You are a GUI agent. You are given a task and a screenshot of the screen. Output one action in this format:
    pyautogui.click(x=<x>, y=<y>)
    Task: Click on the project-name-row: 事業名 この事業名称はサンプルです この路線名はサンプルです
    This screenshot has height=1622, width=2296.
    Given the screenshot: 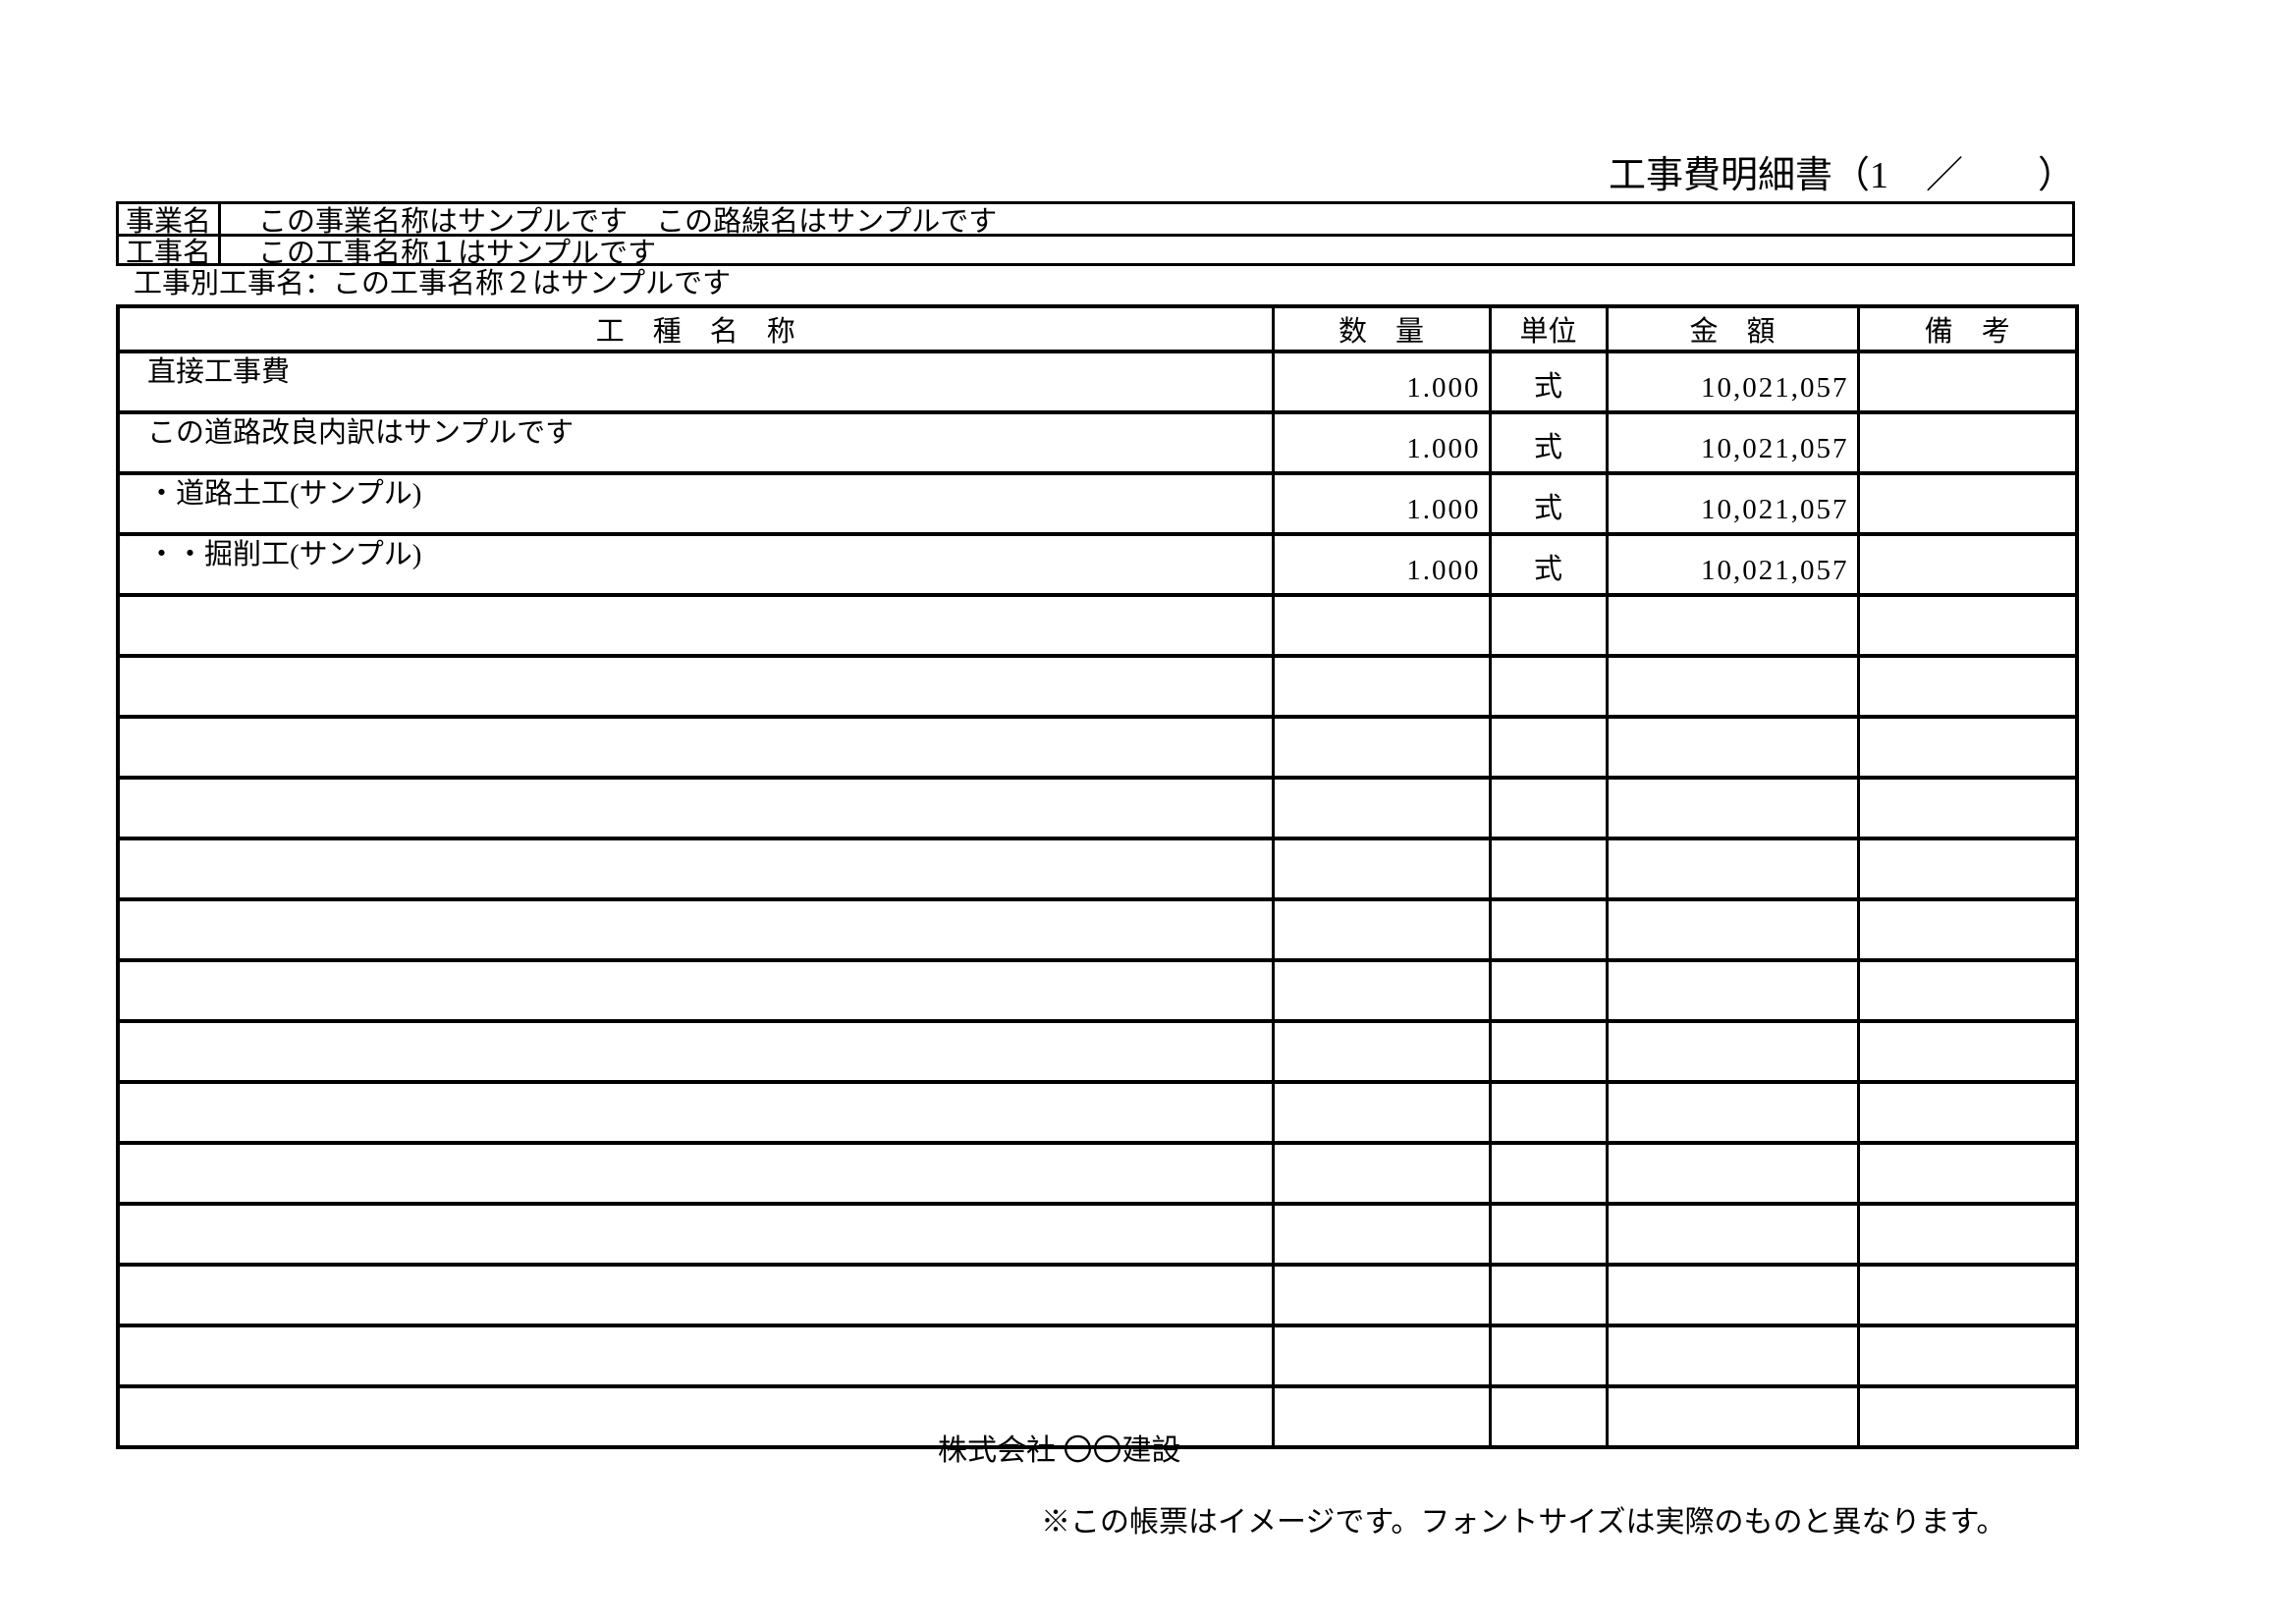 What is the action you would take?
    pyautogui.click(x=1095, y=221)
    